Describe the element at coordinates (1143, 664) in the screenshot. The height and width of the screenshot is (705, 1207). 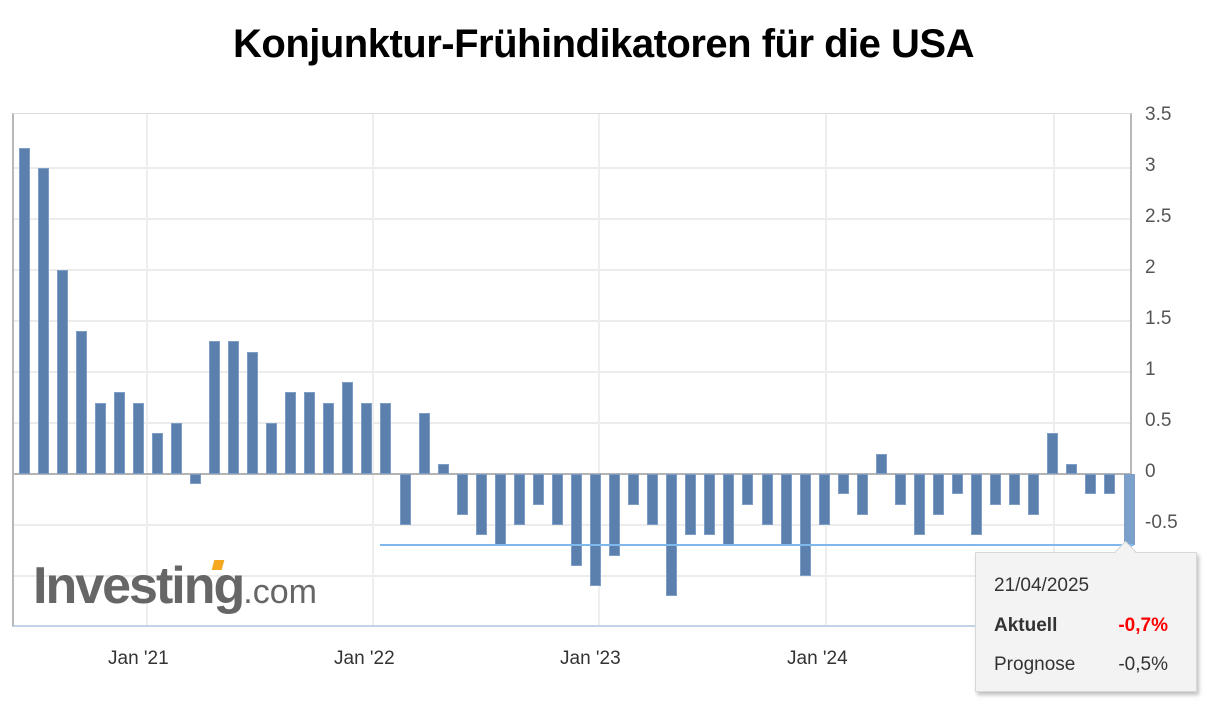
I see `tooltip-forecast-value: -0,5%` at that location.